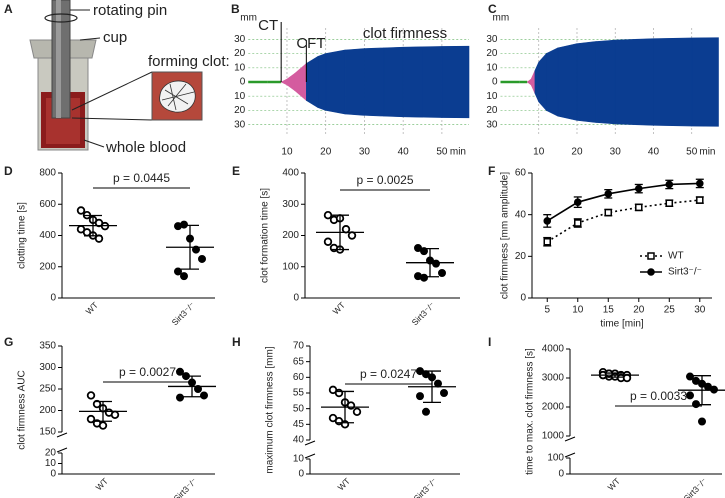 The width and height of the screenshot is (725, 498). What do you see at coordinates (47, 266) in the screenshot?
I see `y-tick-label: 200` at bounding box center [47, 266].